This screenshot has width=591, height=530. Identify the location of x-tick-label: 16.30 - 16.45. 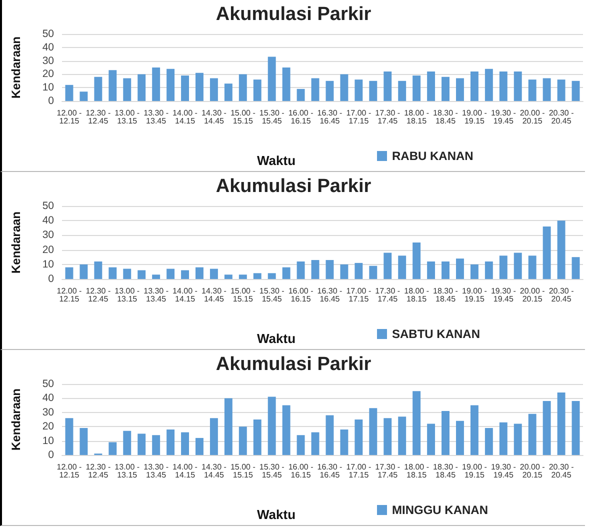
(330, 471).